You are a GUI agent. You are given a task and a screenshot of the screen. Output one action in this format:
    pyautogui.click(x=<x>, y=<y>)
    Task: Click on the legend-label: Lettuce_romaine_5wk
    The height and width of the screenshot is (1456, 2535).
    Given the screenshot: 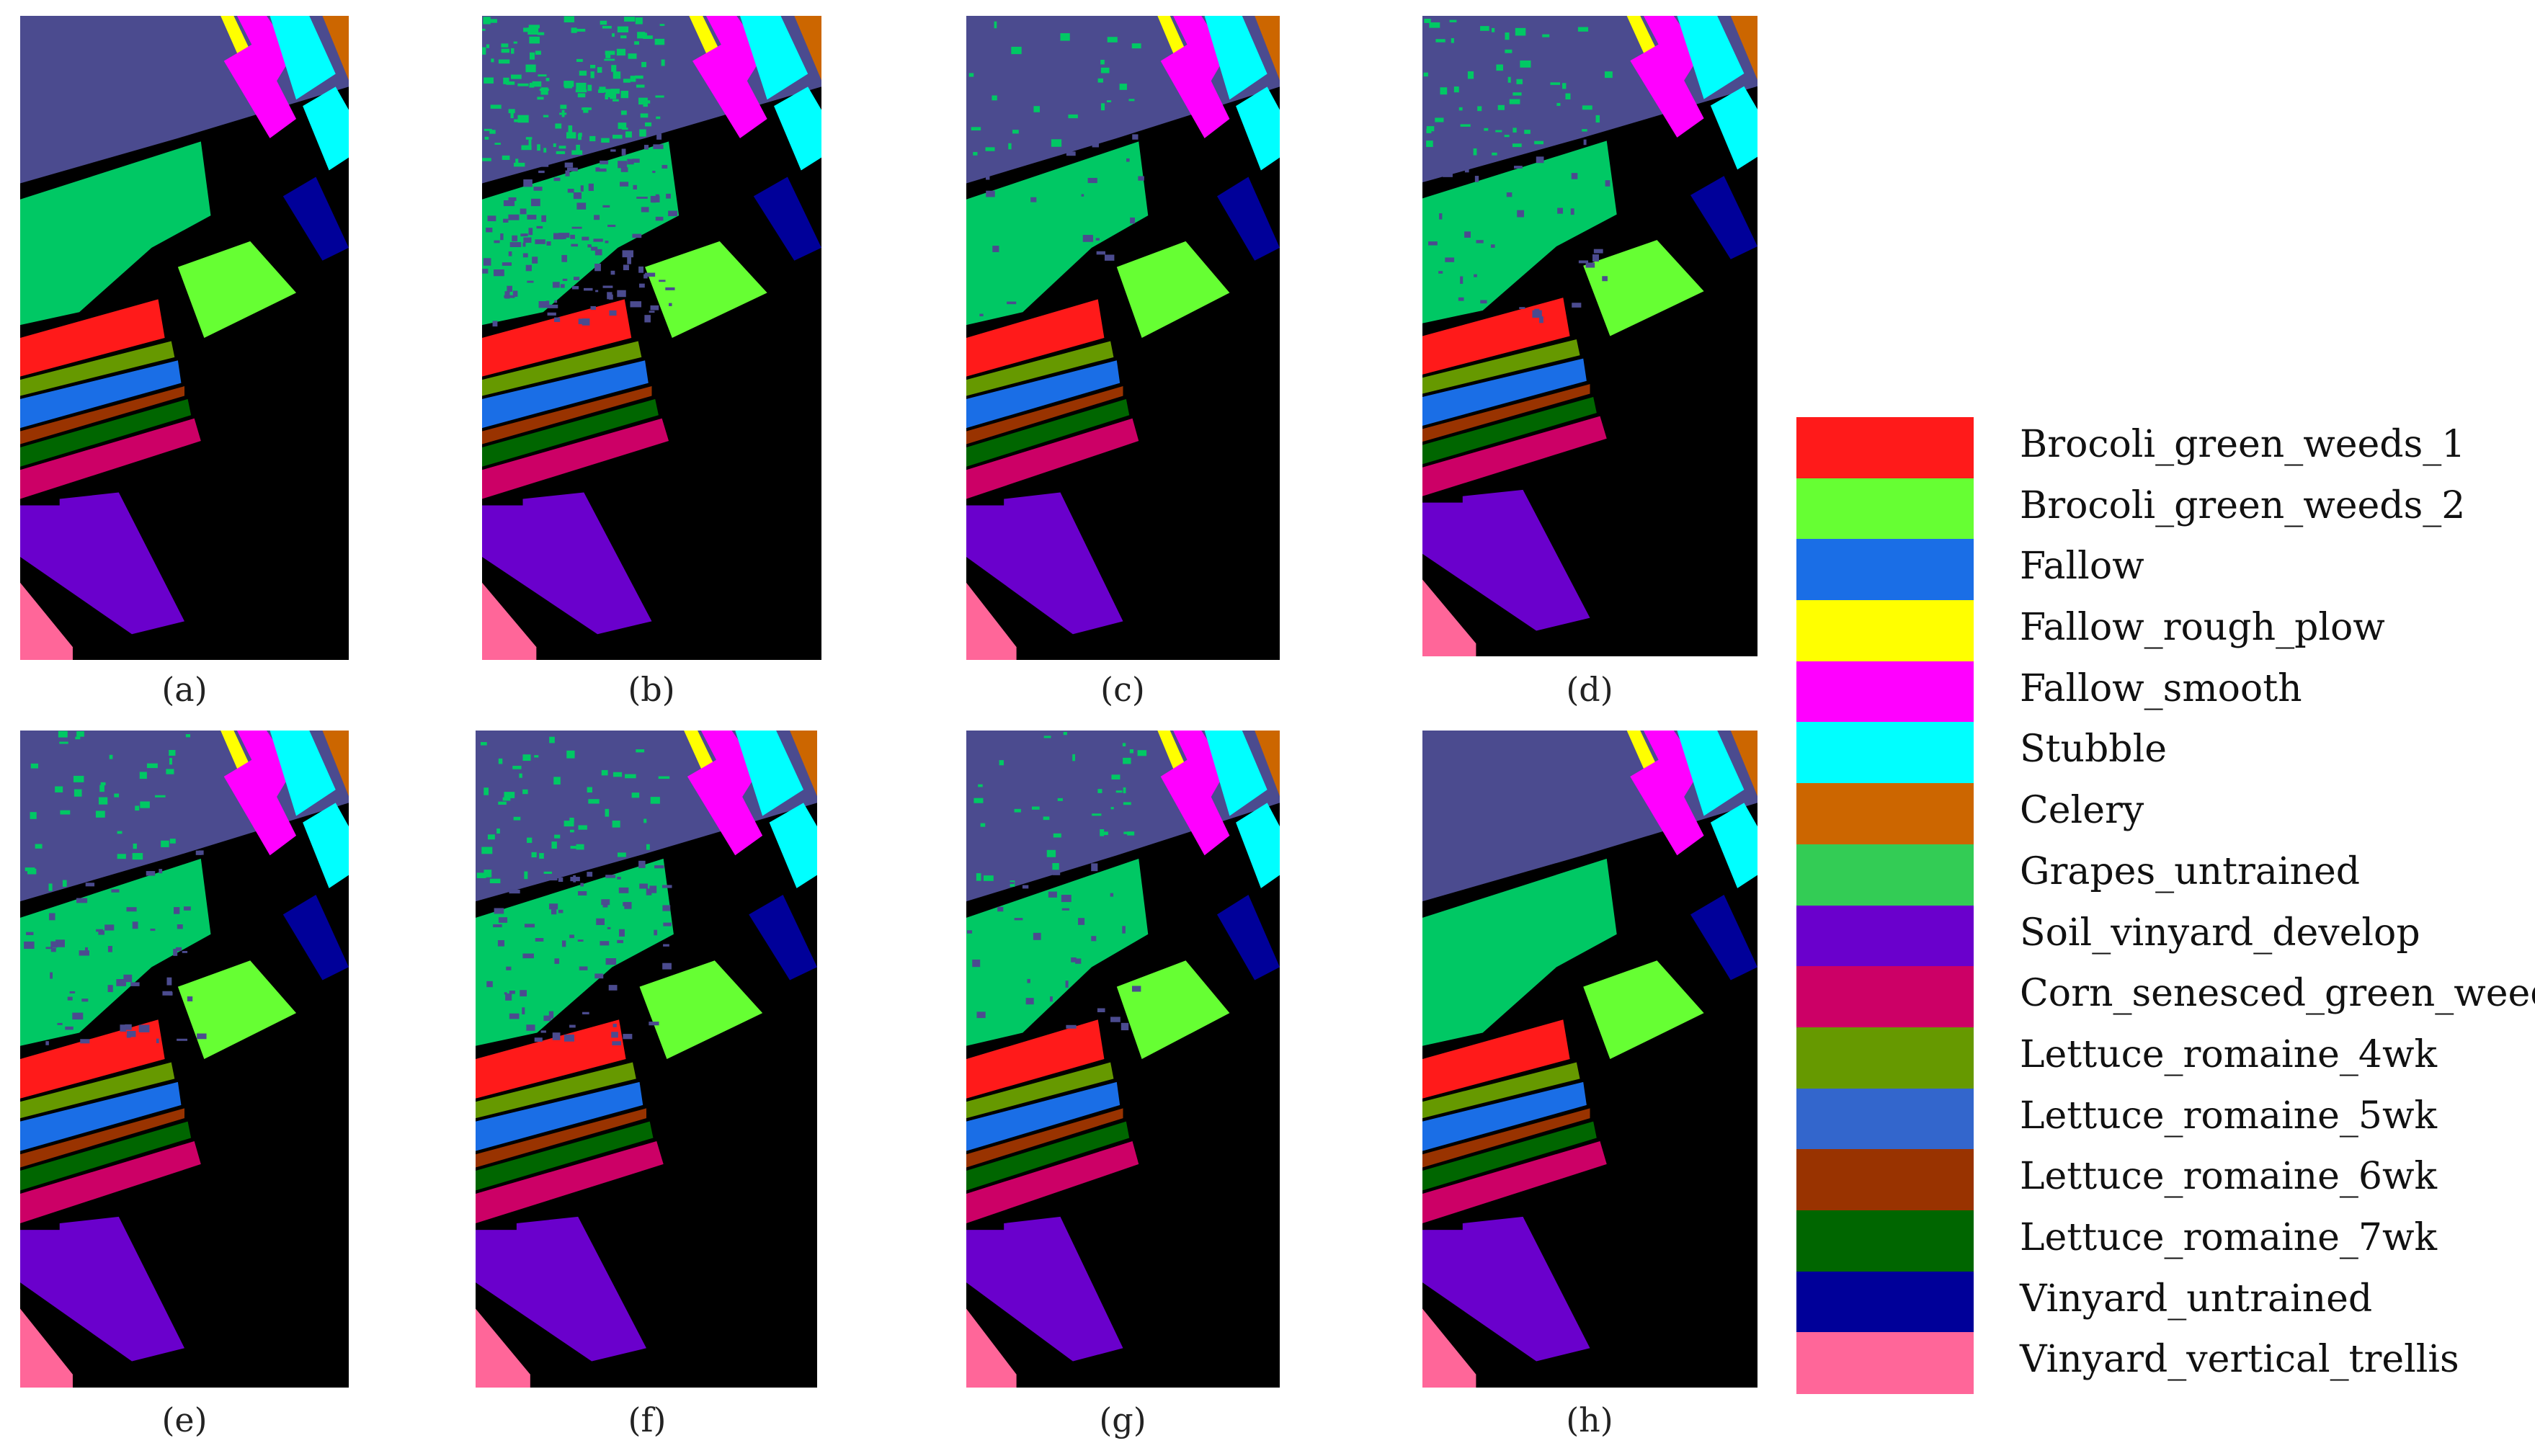 What is the action you would take?
    pyautogui.click(x=2228, y=1116)
    